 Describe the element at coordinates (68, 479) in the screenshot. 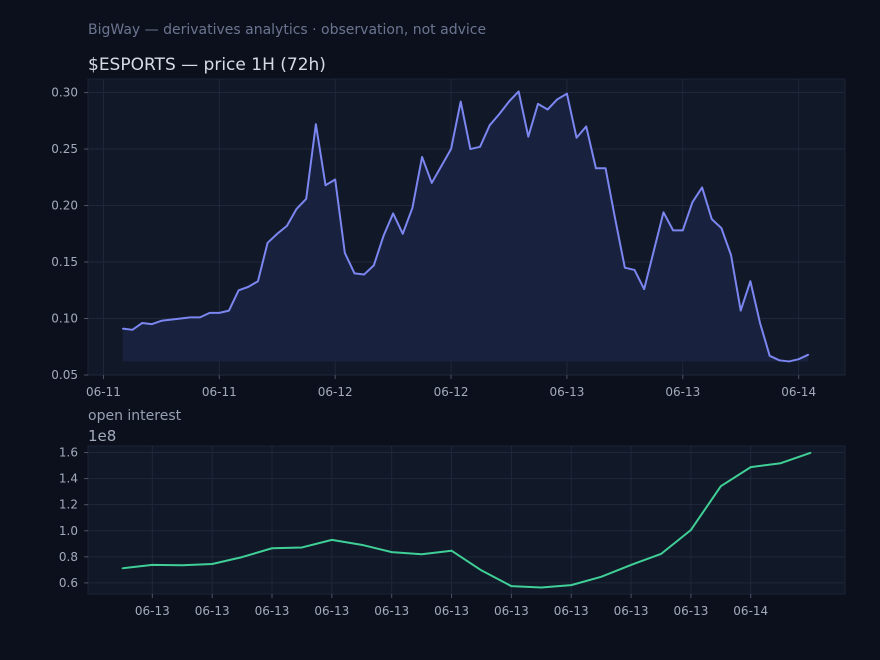

I see `y-tick-label: 1.4` at that location.